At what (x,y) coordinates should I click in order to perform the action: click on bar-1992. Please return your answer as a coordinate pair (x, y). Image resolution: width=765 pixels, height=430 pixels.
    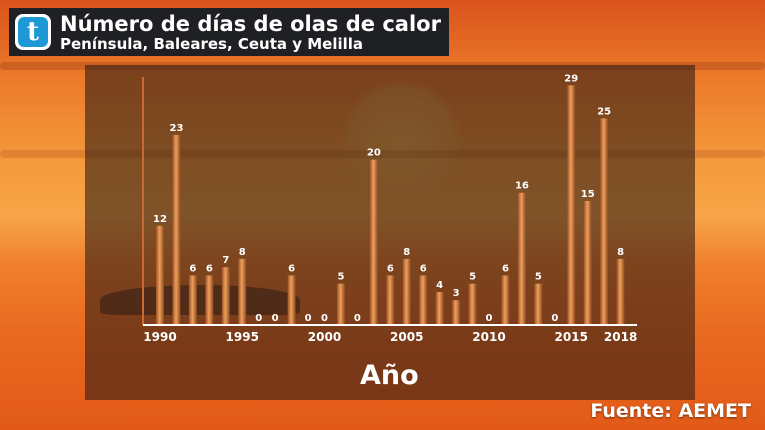
    Looking at the image, I should click on (192, 300).